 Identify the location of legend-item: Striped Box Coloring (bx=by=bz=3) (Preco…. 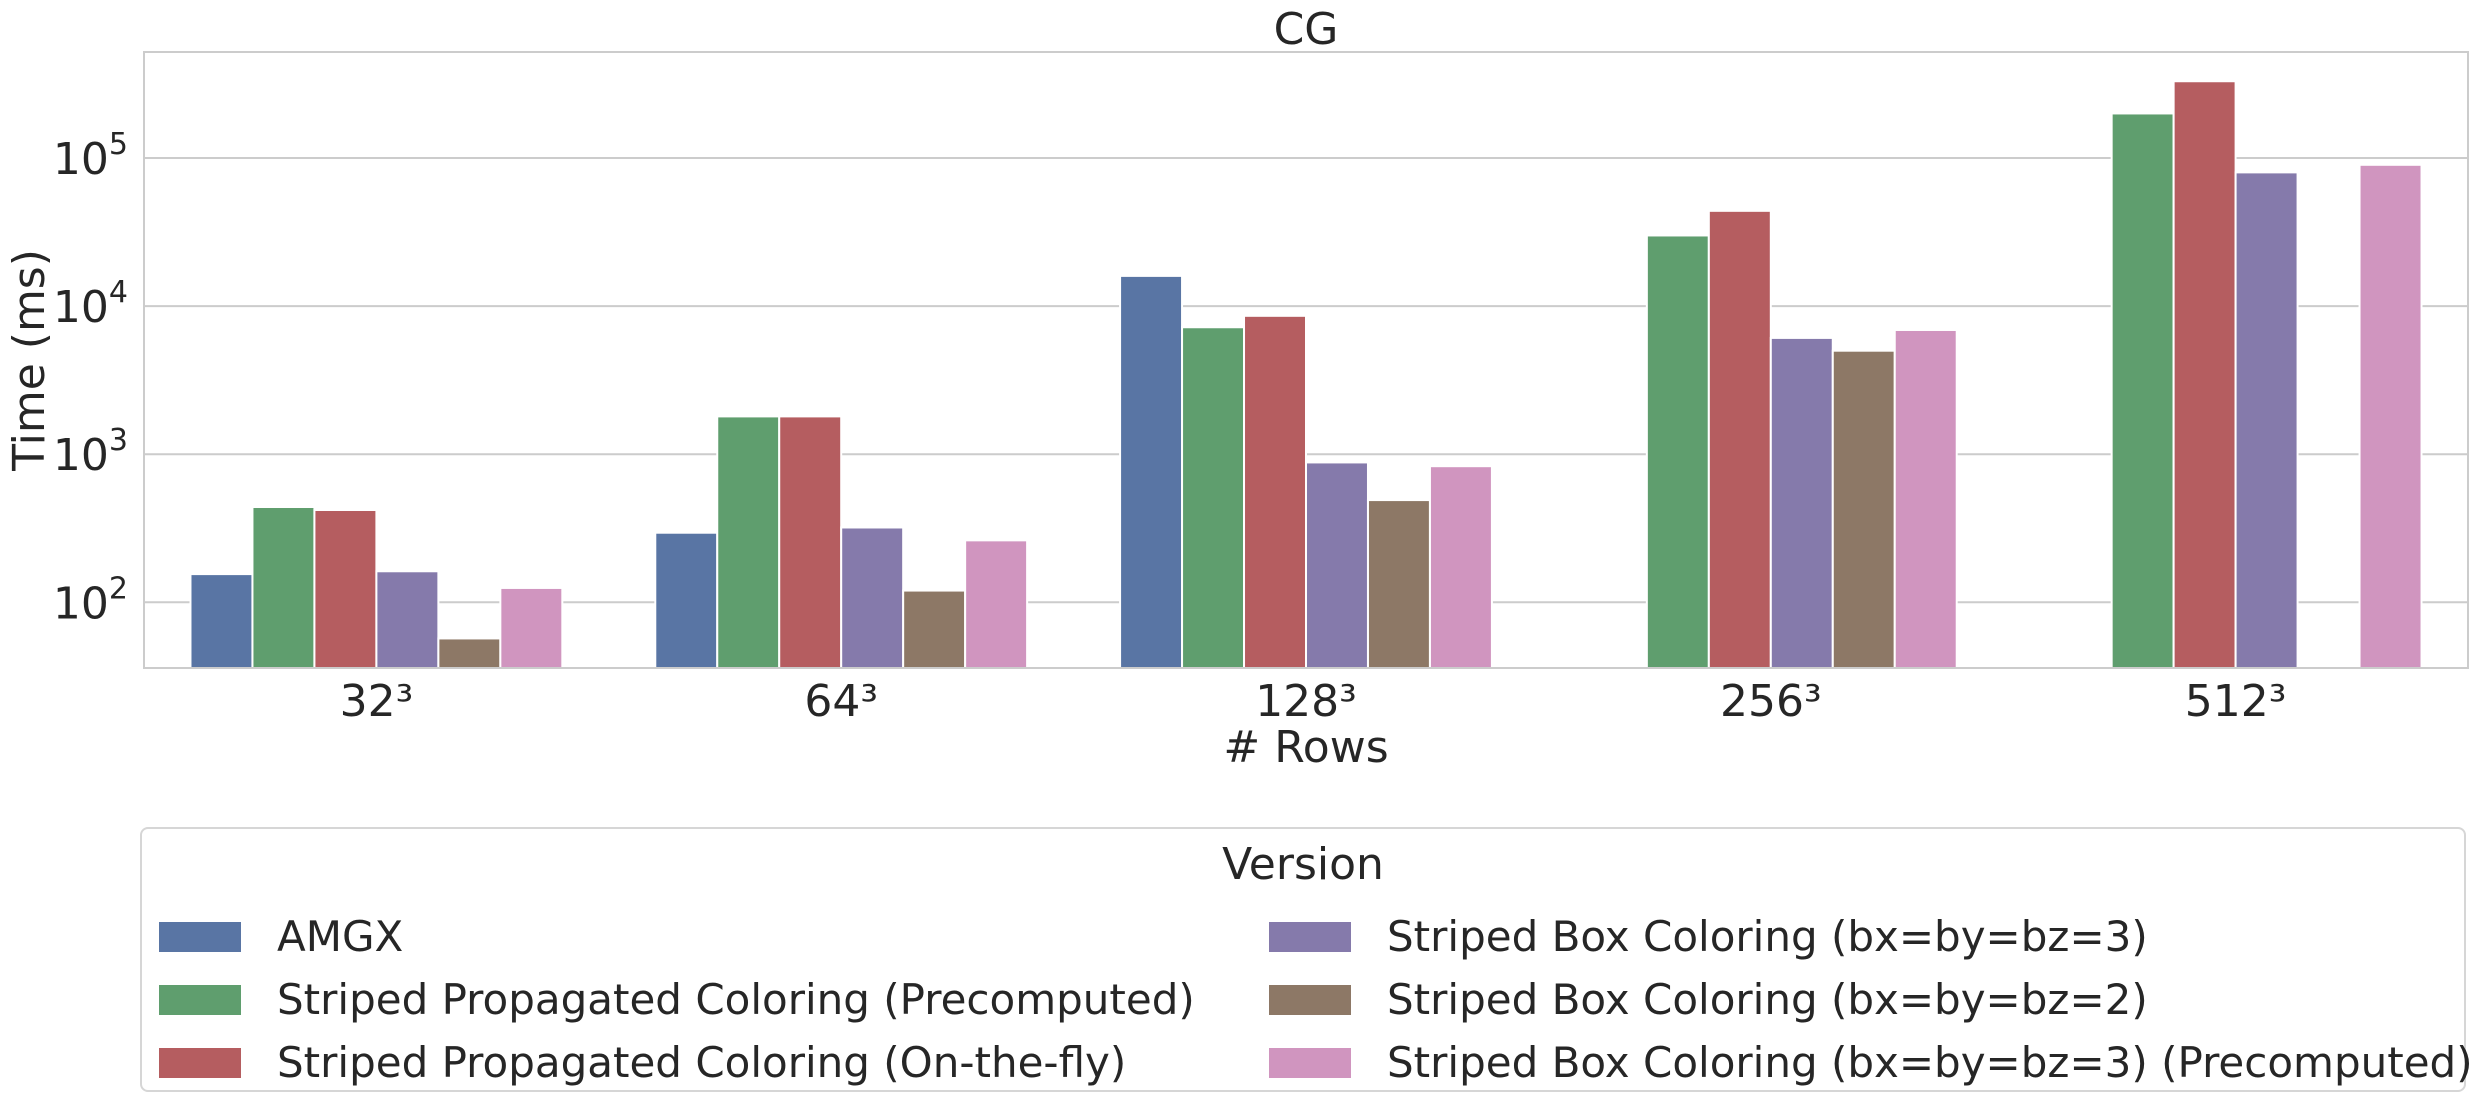
(1871, 1062).